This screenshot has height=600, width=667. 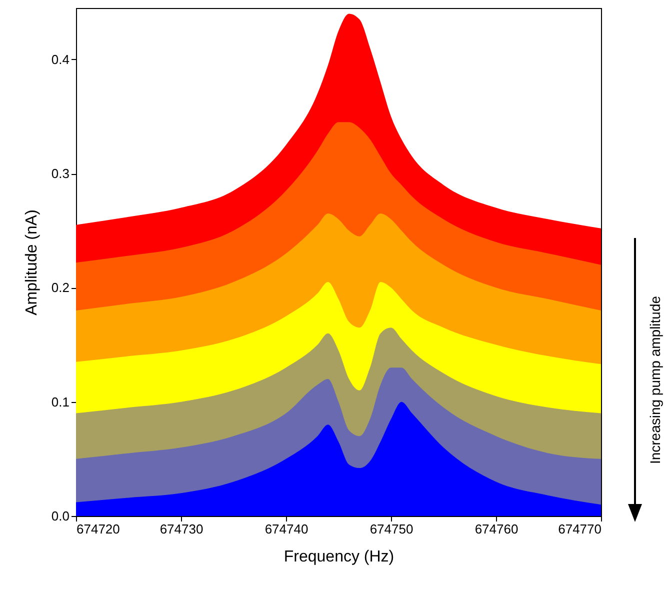 I want to click on x-tick-label: 674730, so click(x=182, y=529).